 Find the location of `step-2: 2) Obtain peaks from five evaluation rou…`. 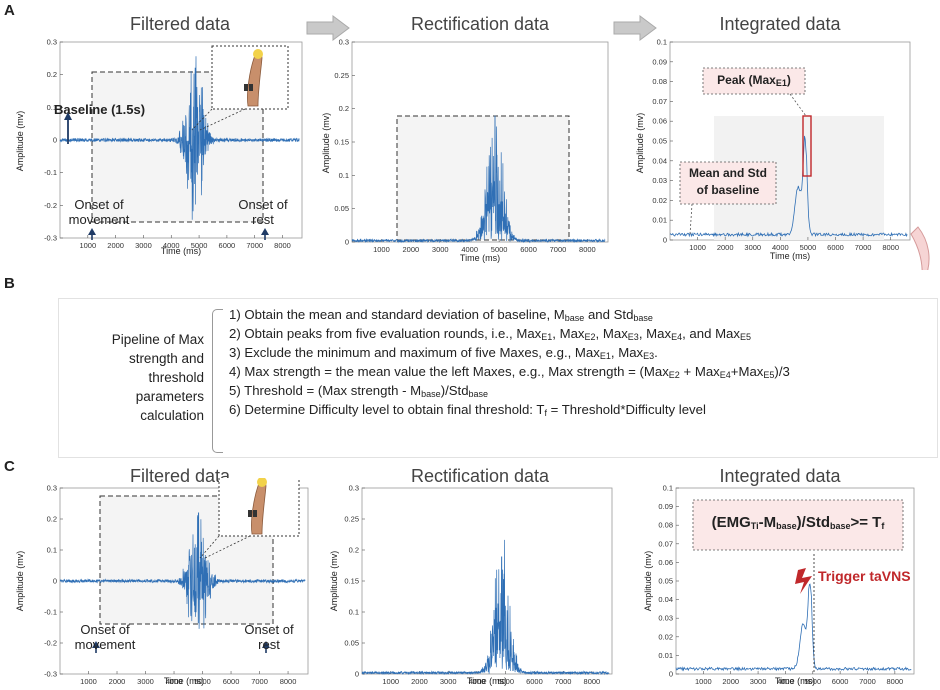

step-2: 2) Obtain peaks from five evaluation rou… is located at coordinates (490, 334).